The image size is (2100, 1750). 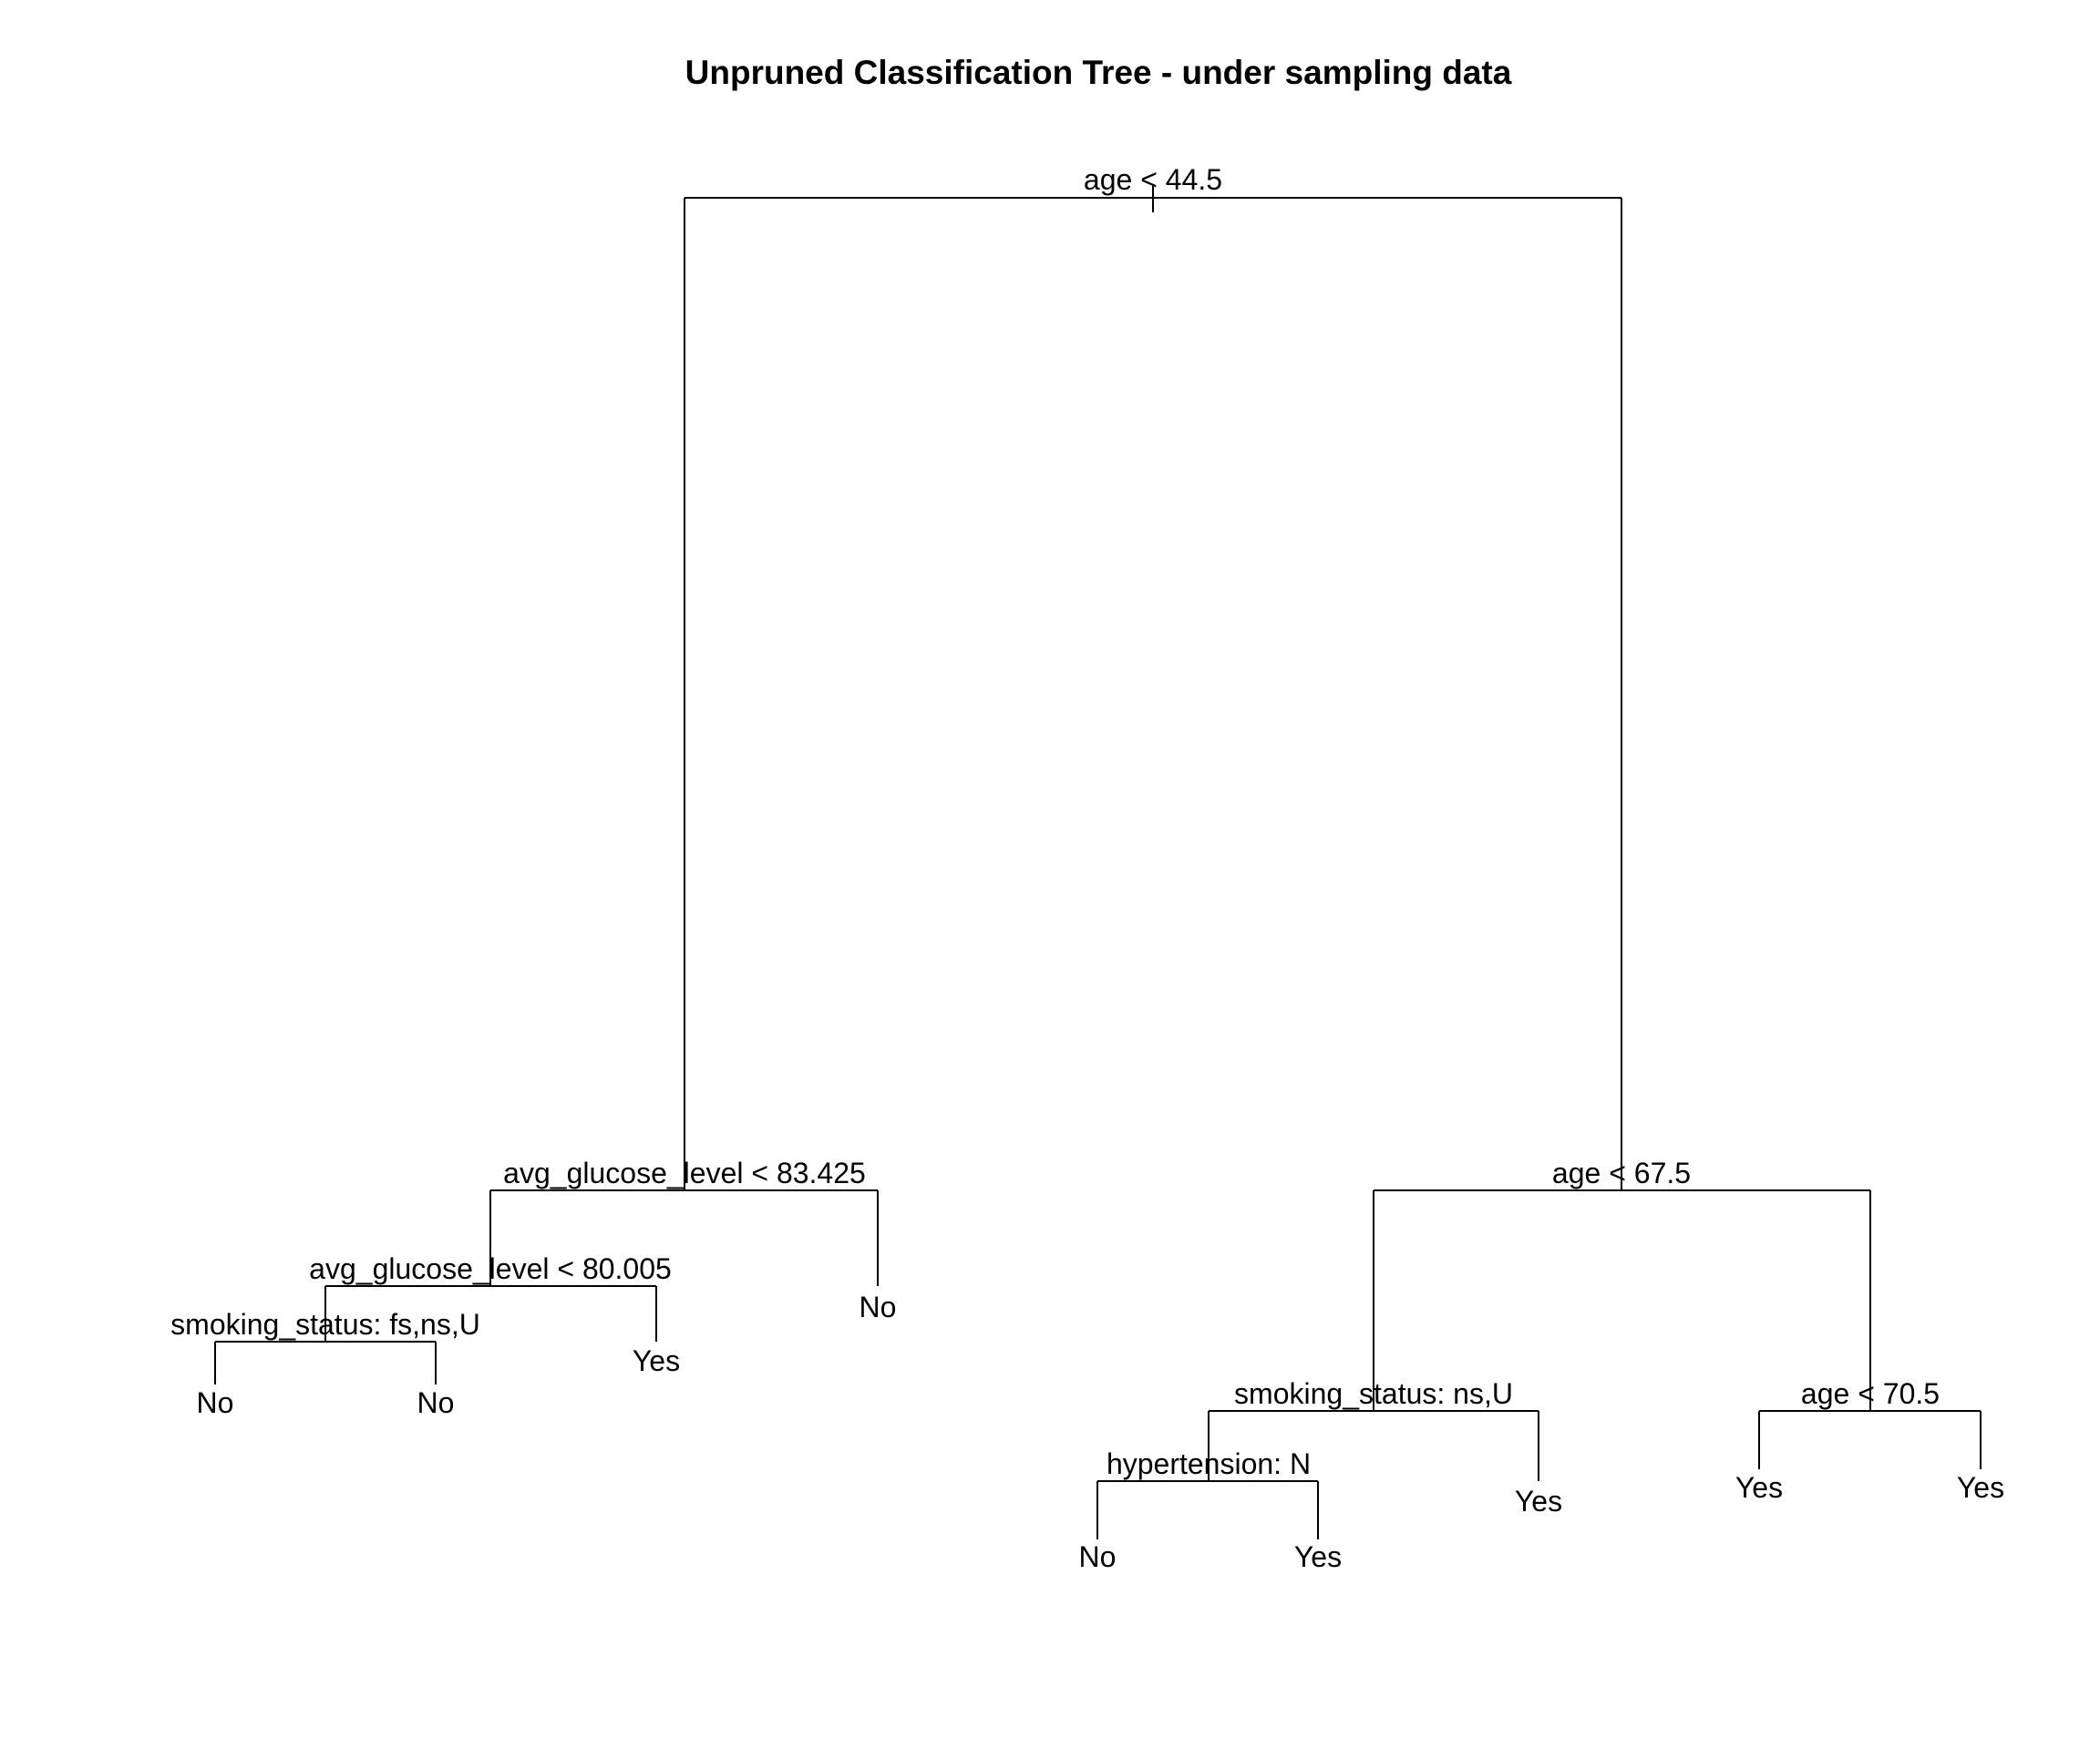 What do you see at coordinates (879, 1307) in the screenshot?
I see `leaf-l-right: No` at bounding box center [879, 1307].